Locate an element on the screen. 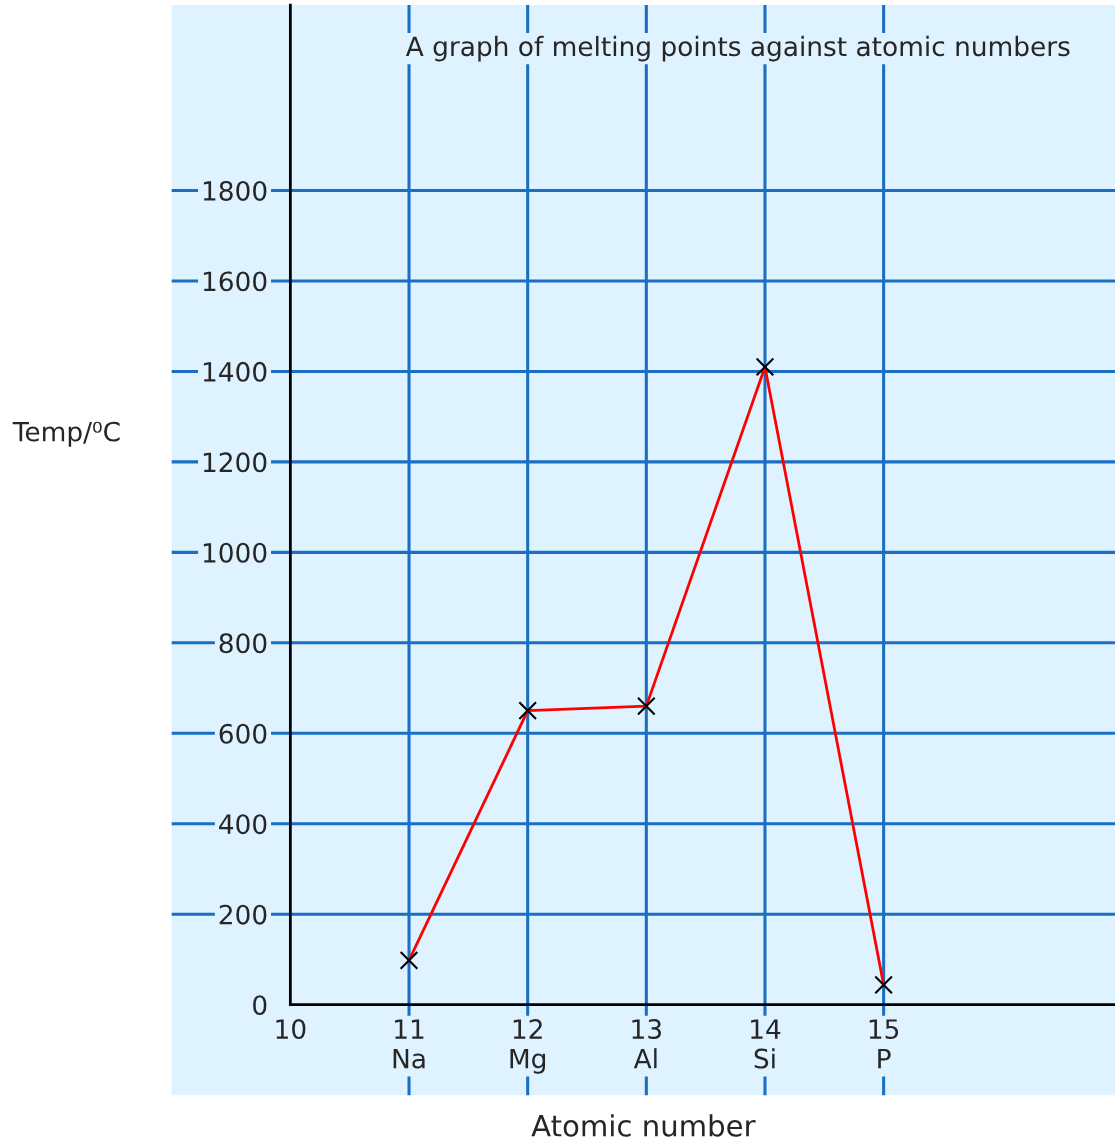 The height and width of the screenshot is (1142, 1115). y-tick-label: 1200 is located at coordinates (235, 462).